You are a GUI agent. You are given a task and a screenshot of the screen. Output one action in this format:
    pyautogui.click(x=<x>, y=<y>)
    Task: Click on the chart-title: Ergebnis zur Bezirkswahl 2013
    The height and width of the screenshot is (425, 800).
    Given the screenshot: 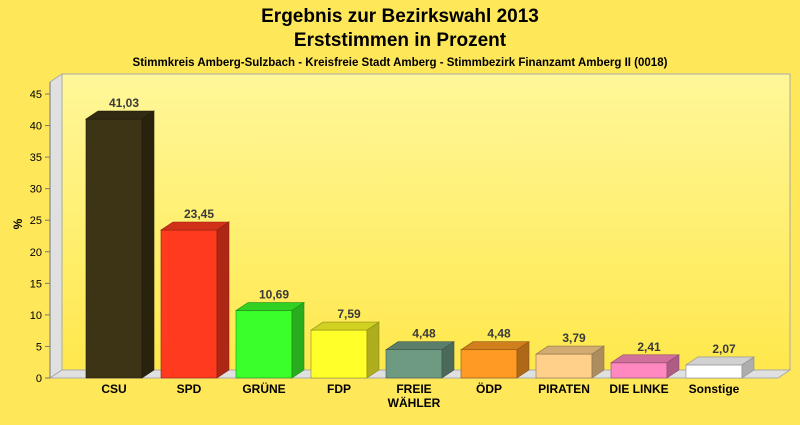 What is the action you would take?
    pyautogui.click(x=400, y=16)
    